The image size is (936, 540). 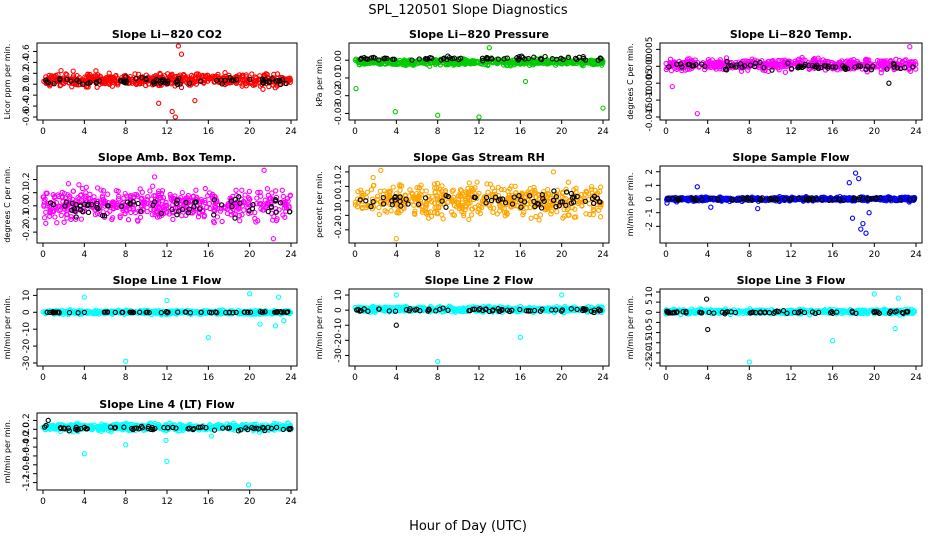 I want to click on y-tick-label: 0.0, so click(x=27, y=84).